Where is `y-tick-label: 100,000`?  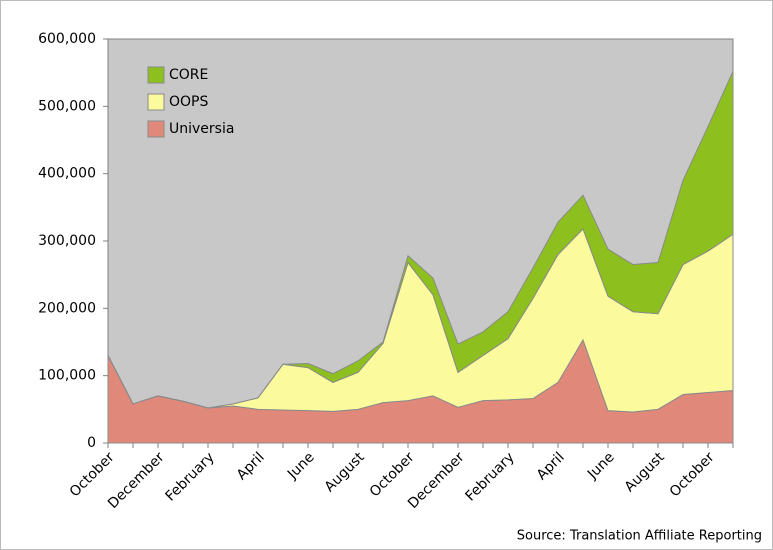 y-tick-label: 100,000 is located at coordinates (67, 376).